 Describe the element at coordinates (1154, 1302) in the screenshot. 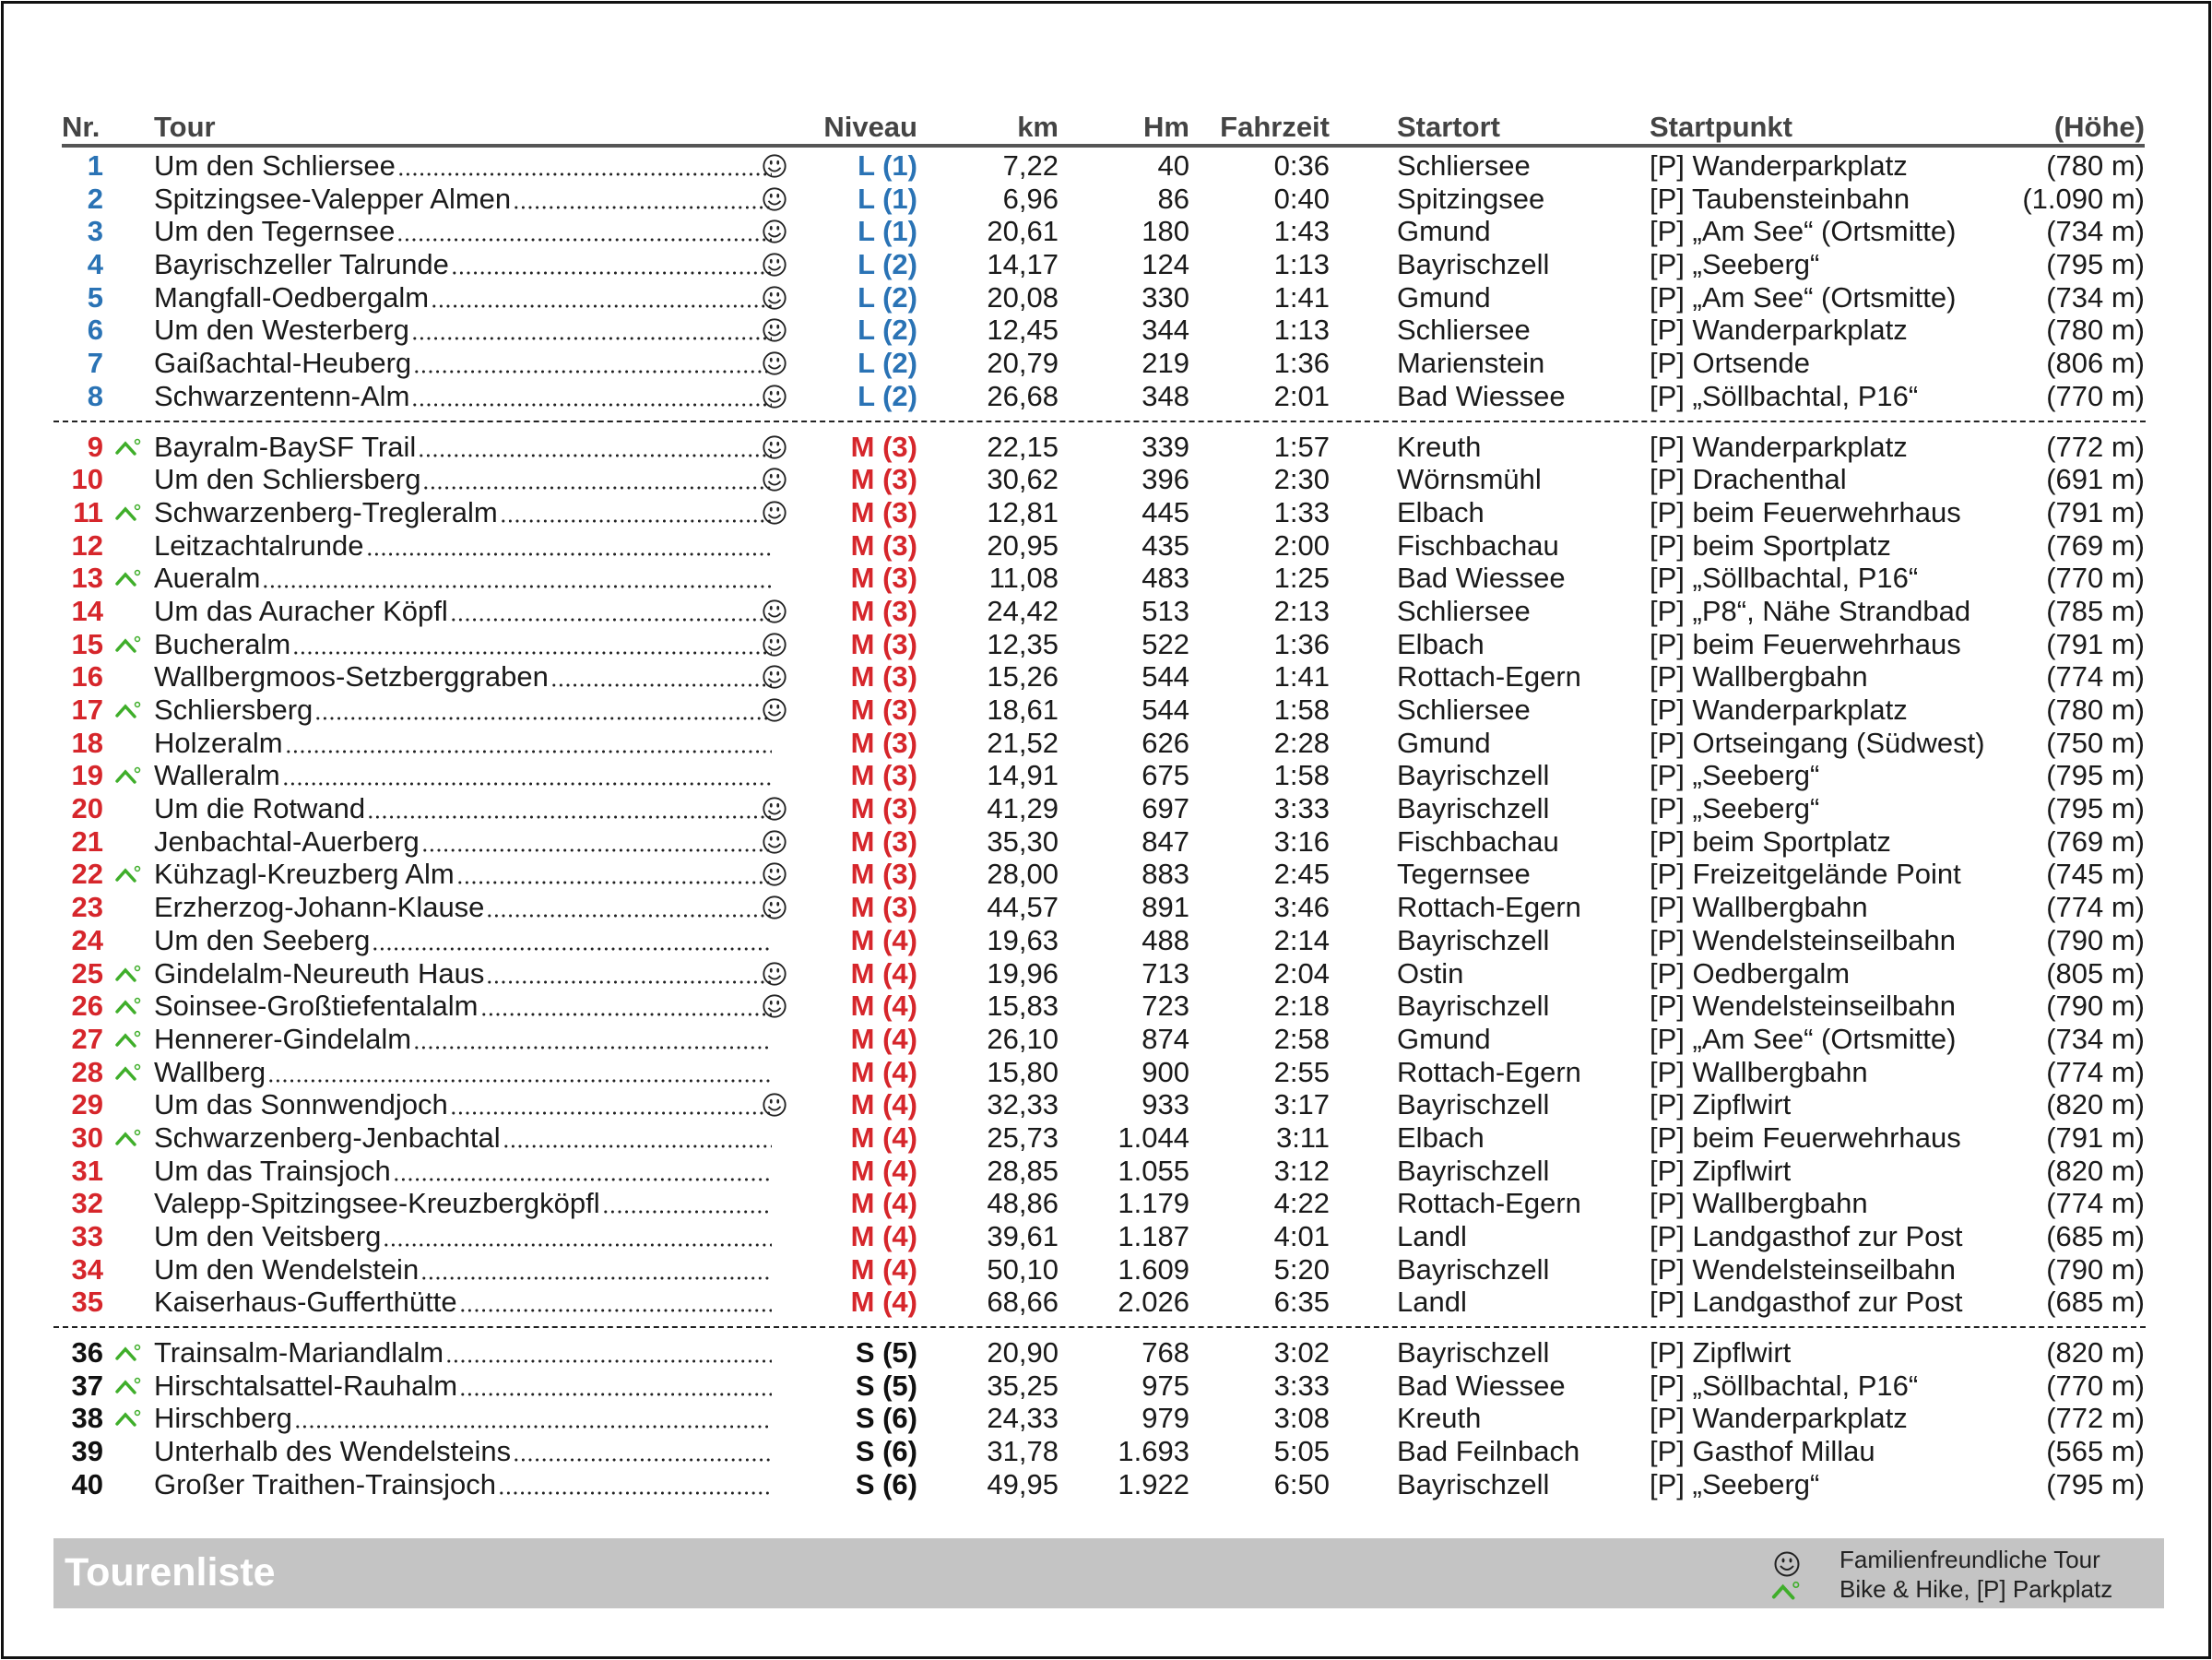

I see `elevation-gain: 2.026` at that location.